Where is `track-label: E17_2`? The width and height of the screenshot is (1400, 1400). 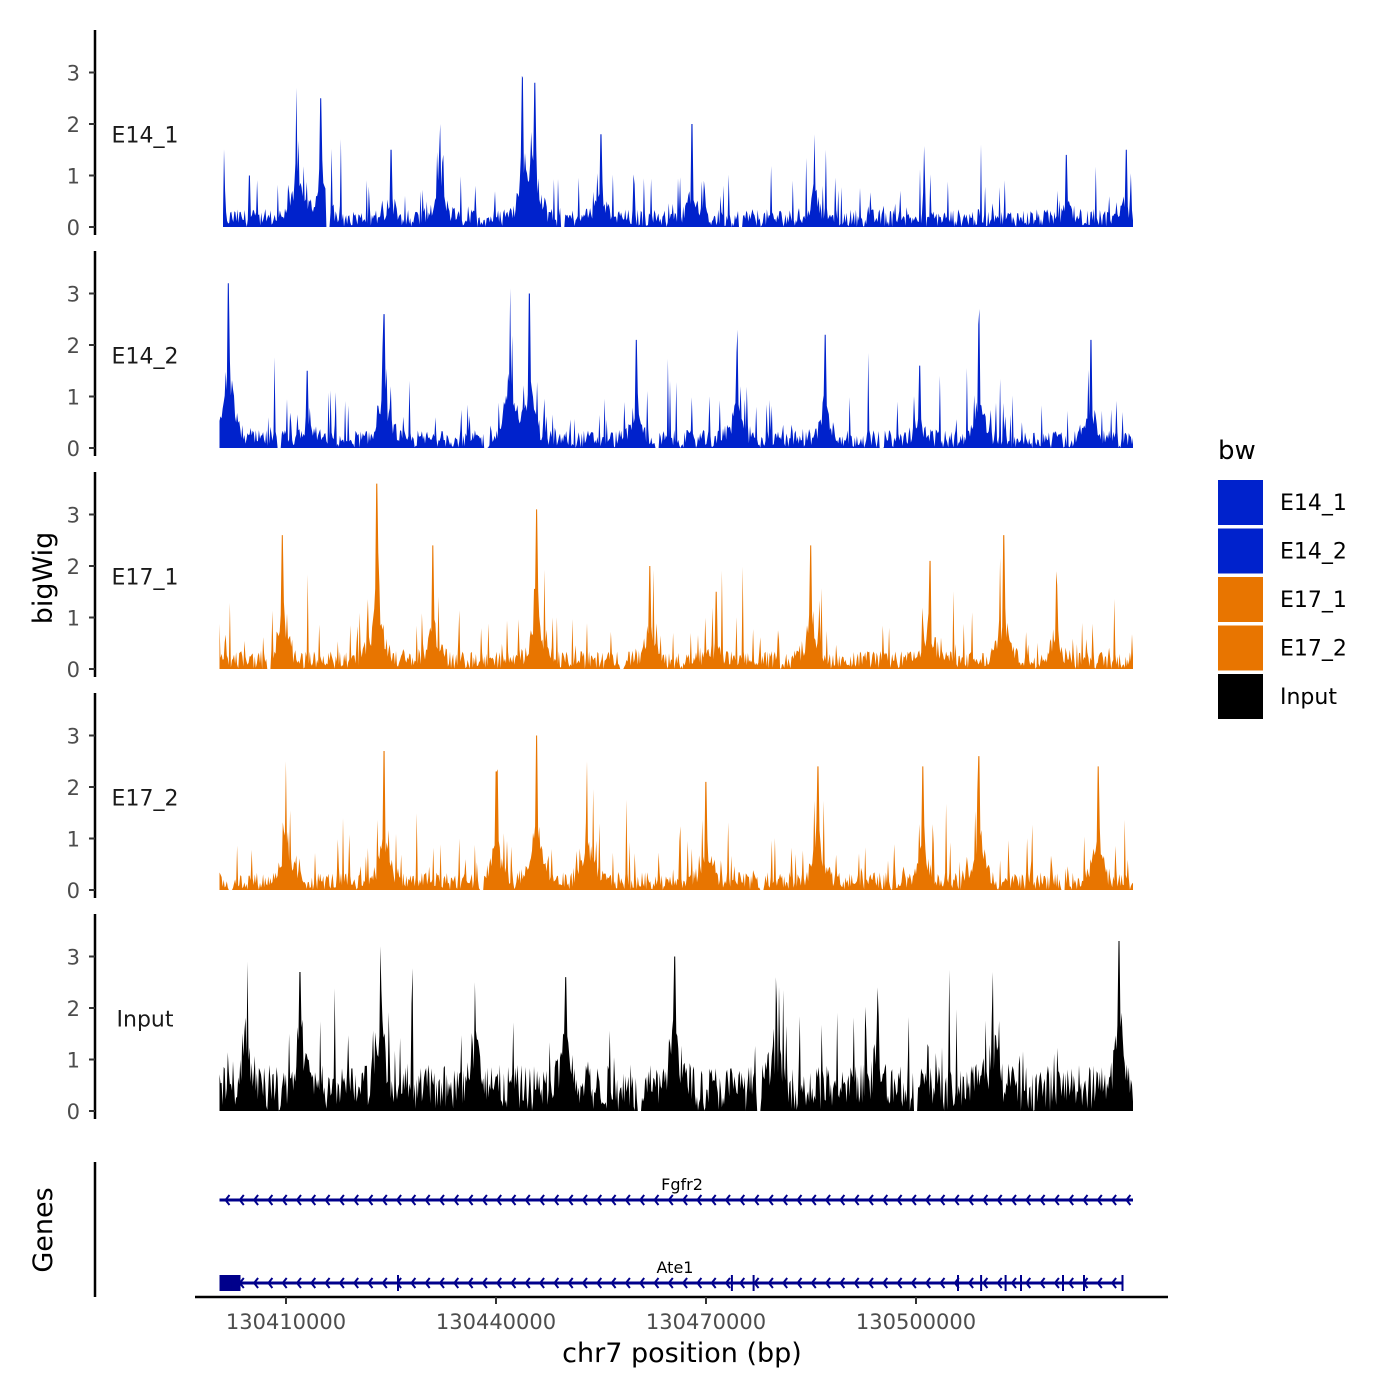
track-label: E17_2 is located at coordinates (145, 798).